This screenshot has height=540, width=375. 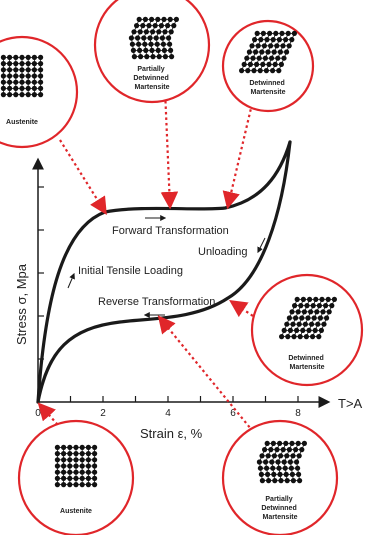 What do you see at coordinates (156, 302) in the screenshot?
I see `reverse-transformation-label: Reverse Transformation` at bounding box center [156, 302].